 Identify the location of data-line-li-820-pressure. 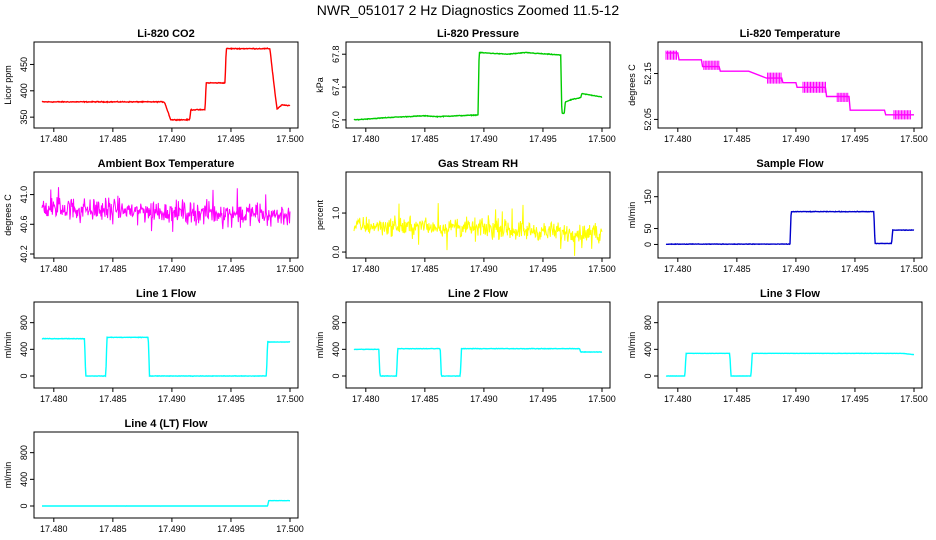
(478, 86).